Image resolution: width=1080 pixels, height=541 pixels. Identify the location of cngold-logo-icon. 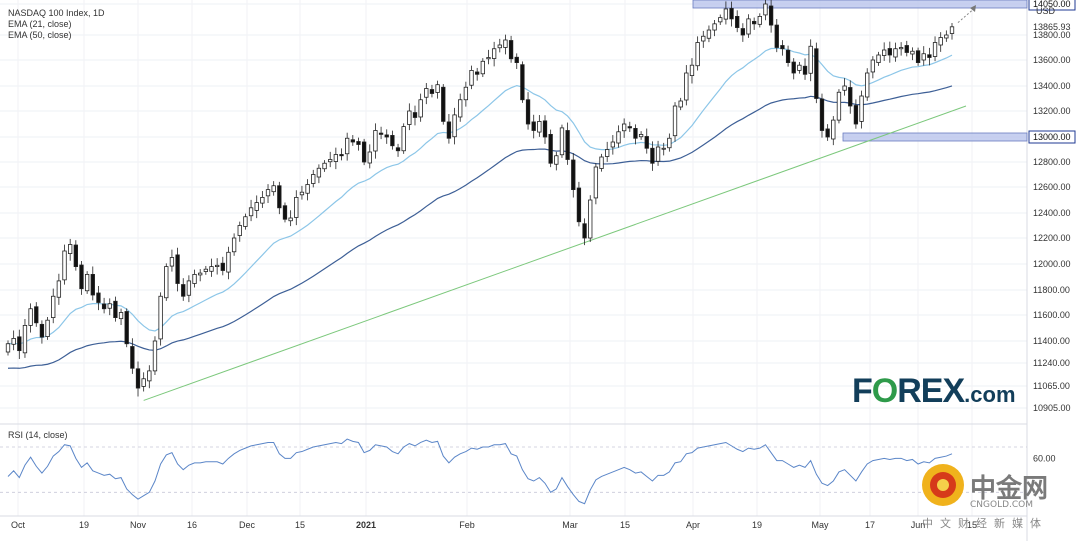
(943, 485).